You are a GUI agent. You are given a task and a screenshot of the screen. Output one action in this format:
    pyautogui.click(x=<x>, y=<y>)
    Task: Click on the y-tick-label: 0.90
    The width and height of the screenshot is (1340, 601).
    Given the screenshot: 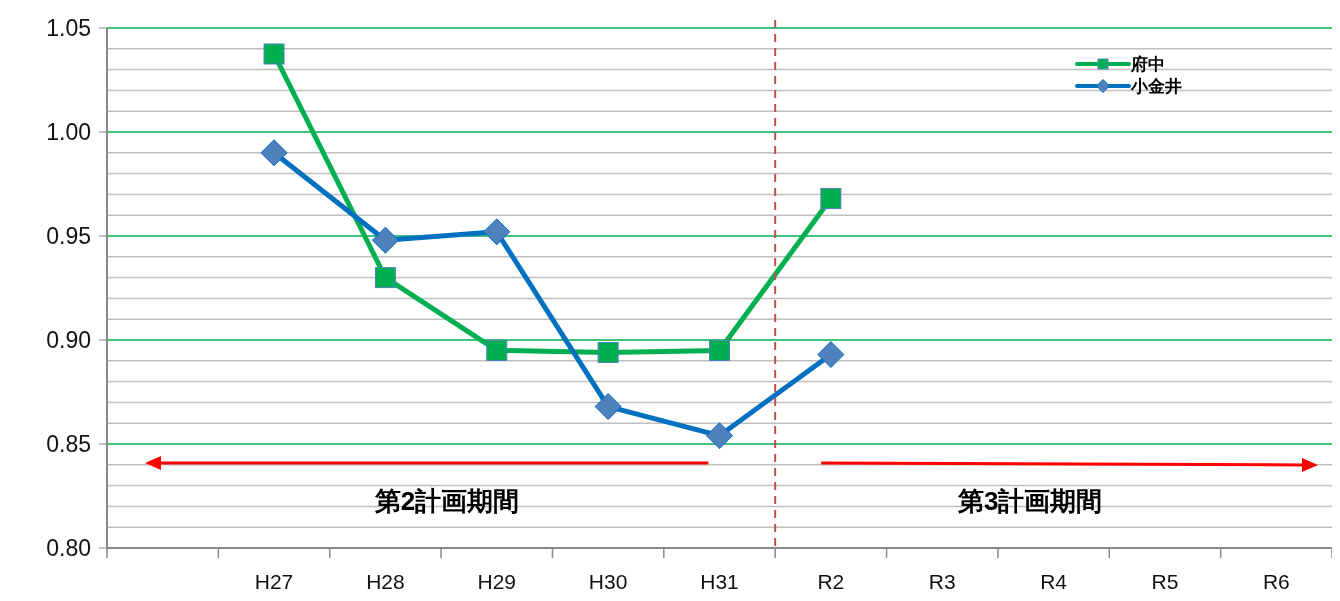 What is the action you would take?
    pyautogui.click(x=68, y=340)
    